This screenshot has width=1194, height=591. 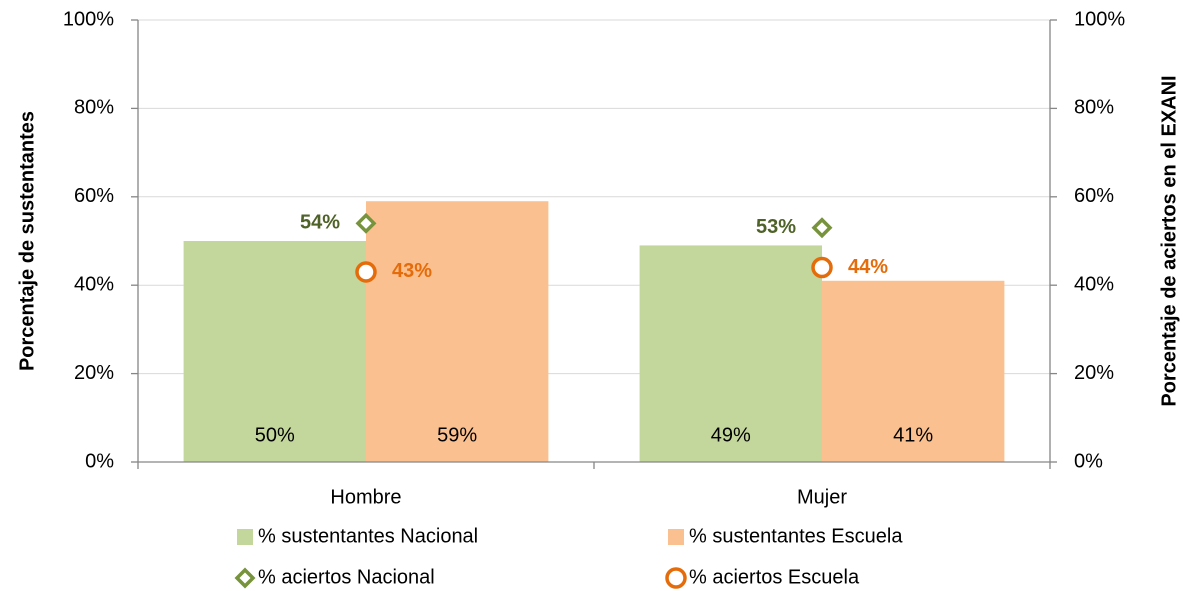 What do you see at coordinates (1094, 196) in the screenshot?
I see `y2-tick-label: 60%` at bounding box center [1094, 196].